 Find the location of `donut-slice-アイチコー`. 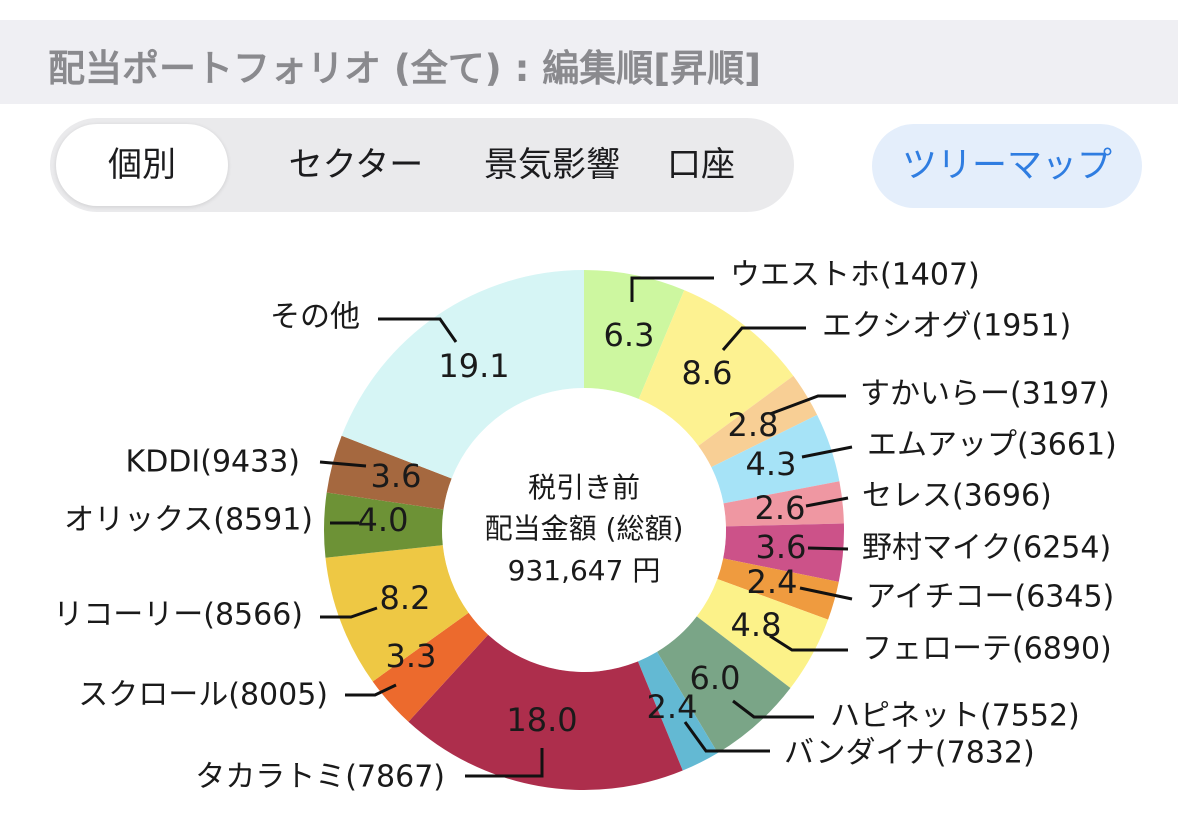

donut-slice-アイチコー is located at coordinates (778, 589).